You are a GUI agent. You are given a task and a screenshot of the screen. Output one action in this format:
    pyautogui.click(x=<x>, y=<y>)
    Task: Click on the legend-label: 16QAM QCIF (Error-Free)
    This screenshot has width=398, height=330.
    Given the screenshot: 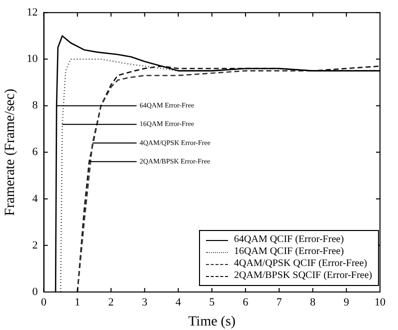 What is the action you would take?
    pyautogui.click(x=289, y=252)
    